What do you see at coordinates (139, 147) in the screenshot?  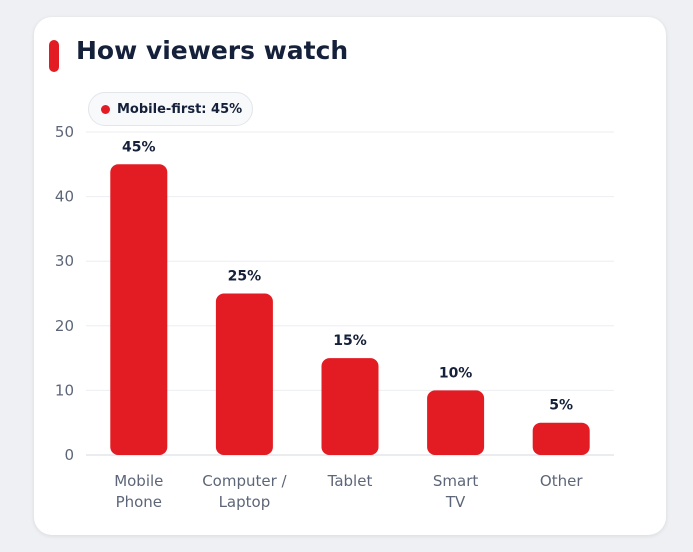 I see `bar-value-label: 45%` at bounding box center [139, 147].